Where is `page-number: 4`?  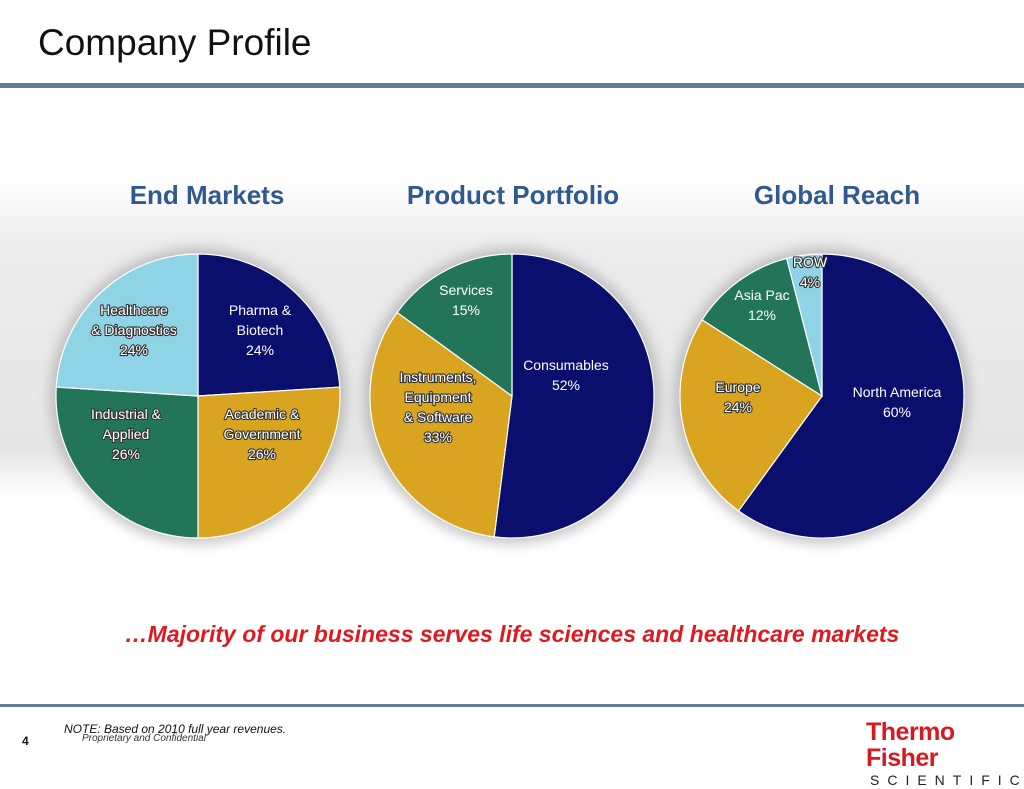
page-number: 4 is located at coordinates (25, 741).